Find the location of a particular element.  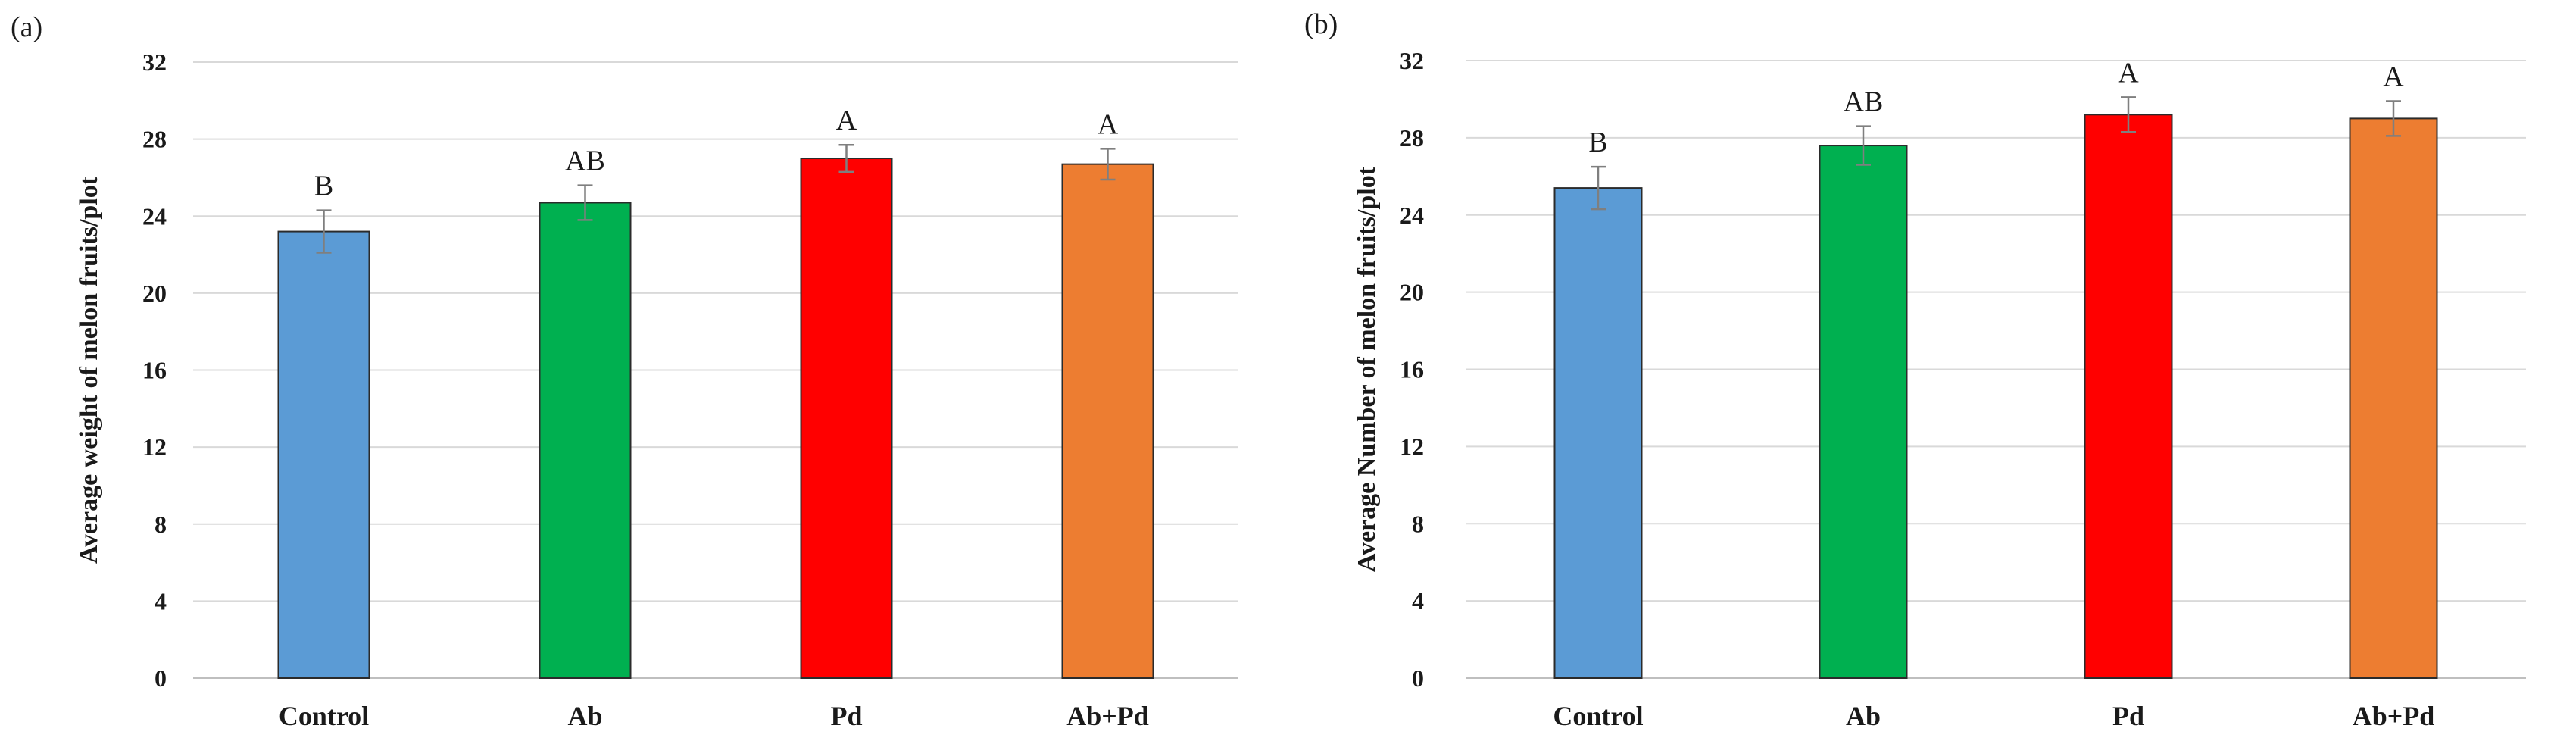

y-axis-label-a: Average weight of melon fruits/plot is located at coordinates (89, 370).